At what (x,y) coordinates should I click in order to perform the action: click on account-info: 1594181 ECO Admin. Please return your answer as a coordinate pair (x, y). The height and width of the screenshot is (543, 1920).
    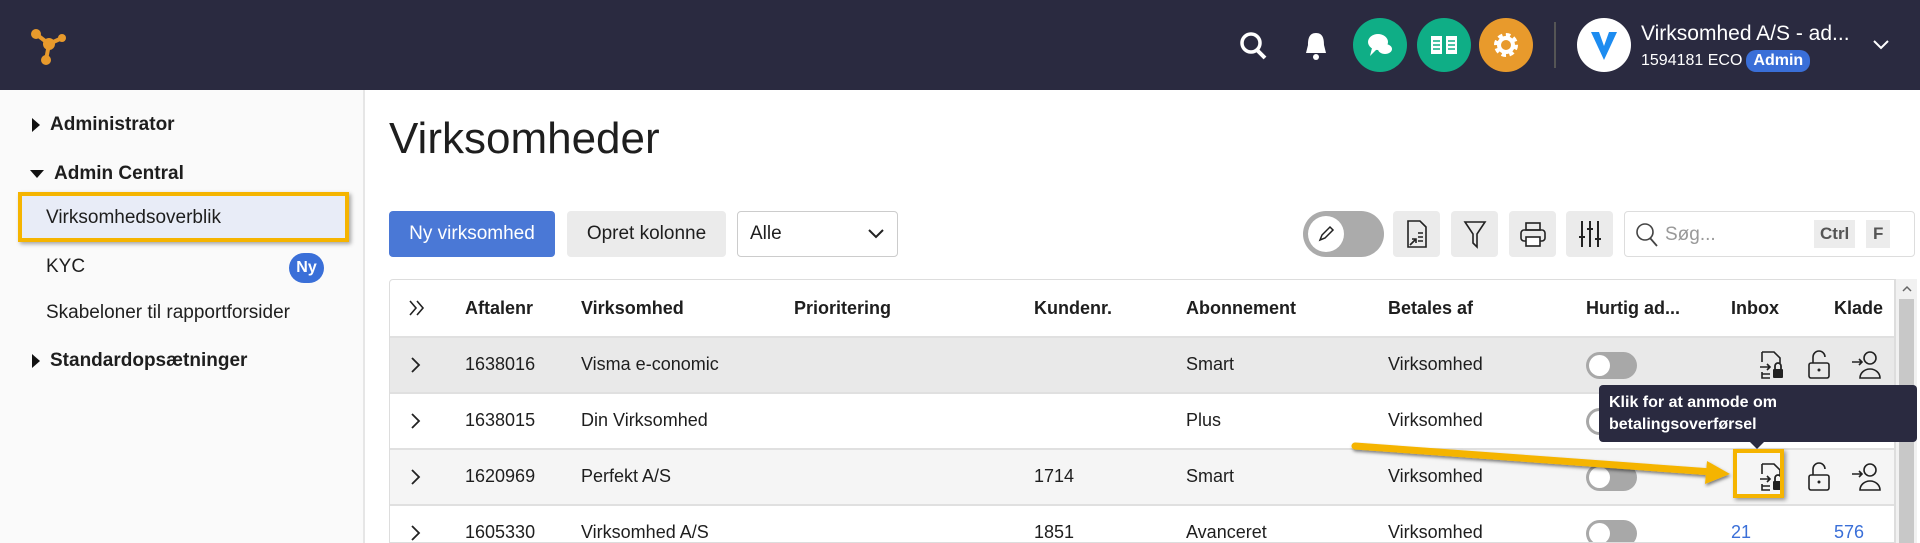
    Looking at the image, I should click on (1726, 61).